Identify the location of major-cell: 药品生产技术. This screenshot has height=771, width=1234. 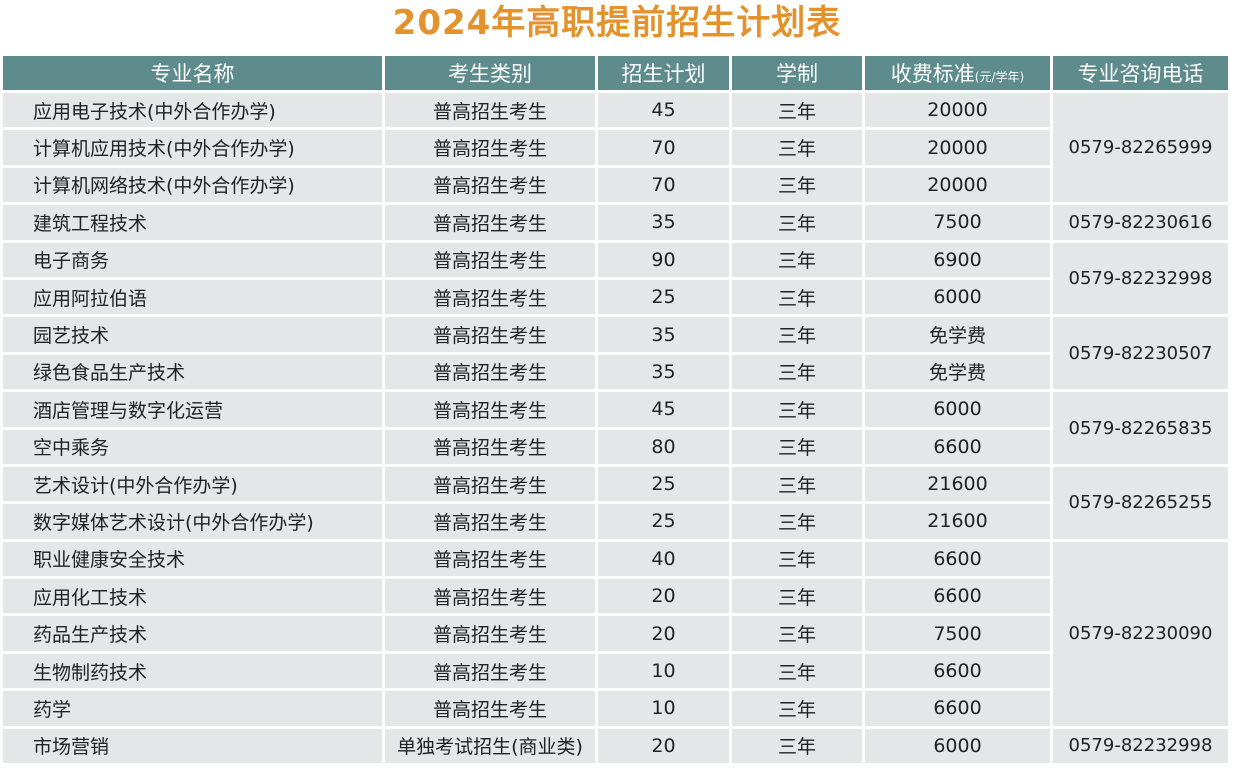
(192, 633).